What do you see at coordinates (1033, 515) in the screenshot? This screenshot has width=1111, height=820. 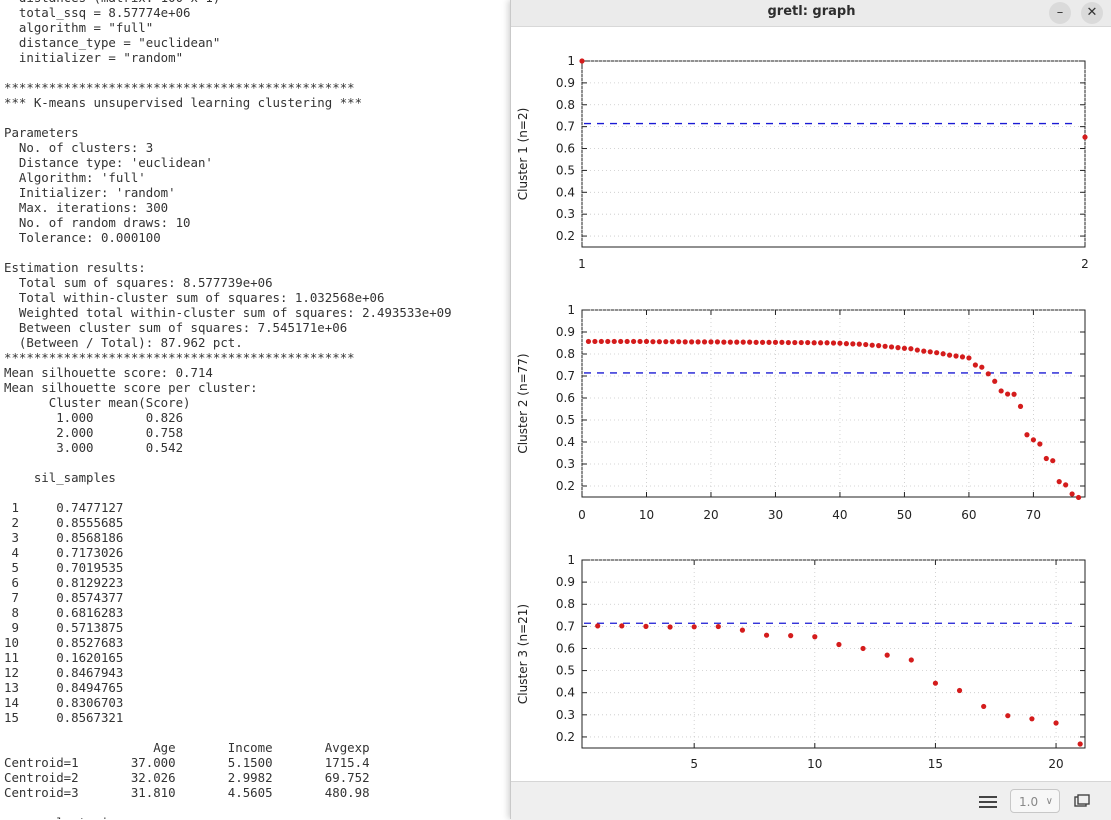 I see `x-tick-label: 70` at bounding box center [1033, 515].